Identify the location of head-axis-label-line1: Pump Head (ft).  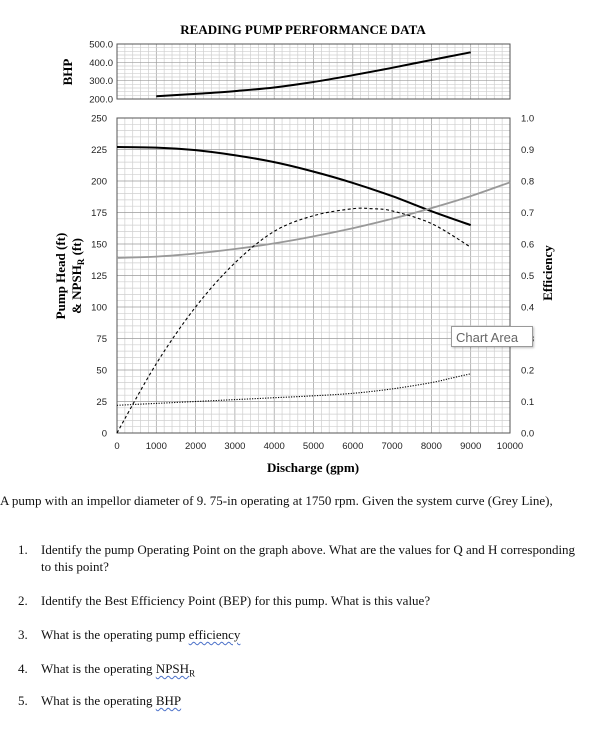
(60, 276).